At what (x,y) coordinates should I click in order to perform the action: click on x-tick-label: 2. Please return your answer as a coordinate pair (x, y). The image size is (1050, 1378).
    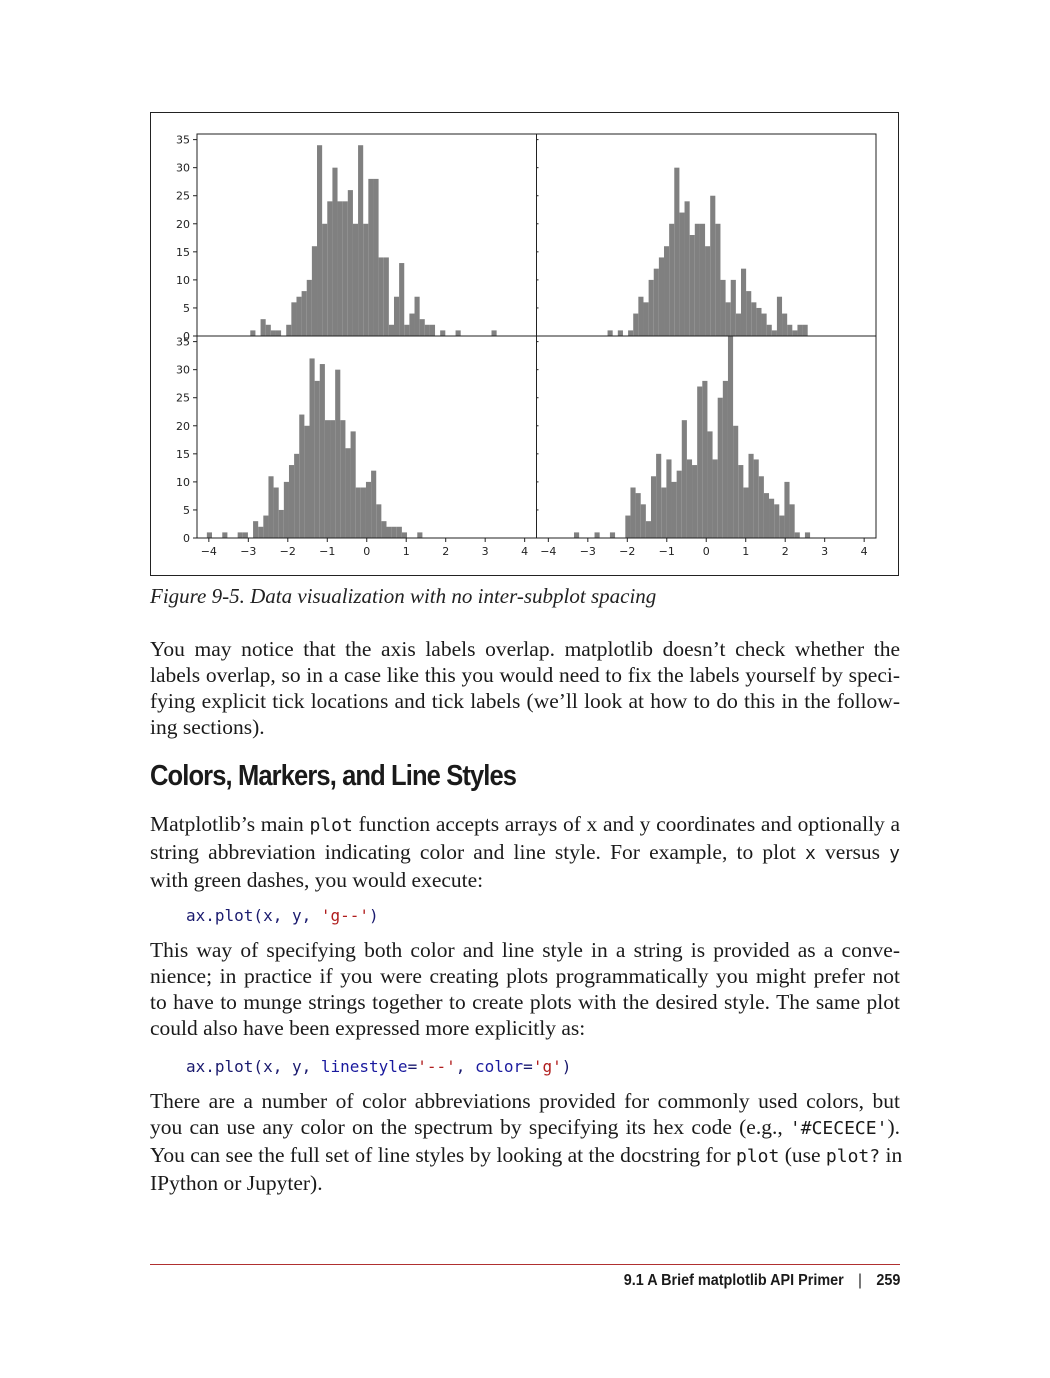
    Looking at the image, I should click on (445, 551).